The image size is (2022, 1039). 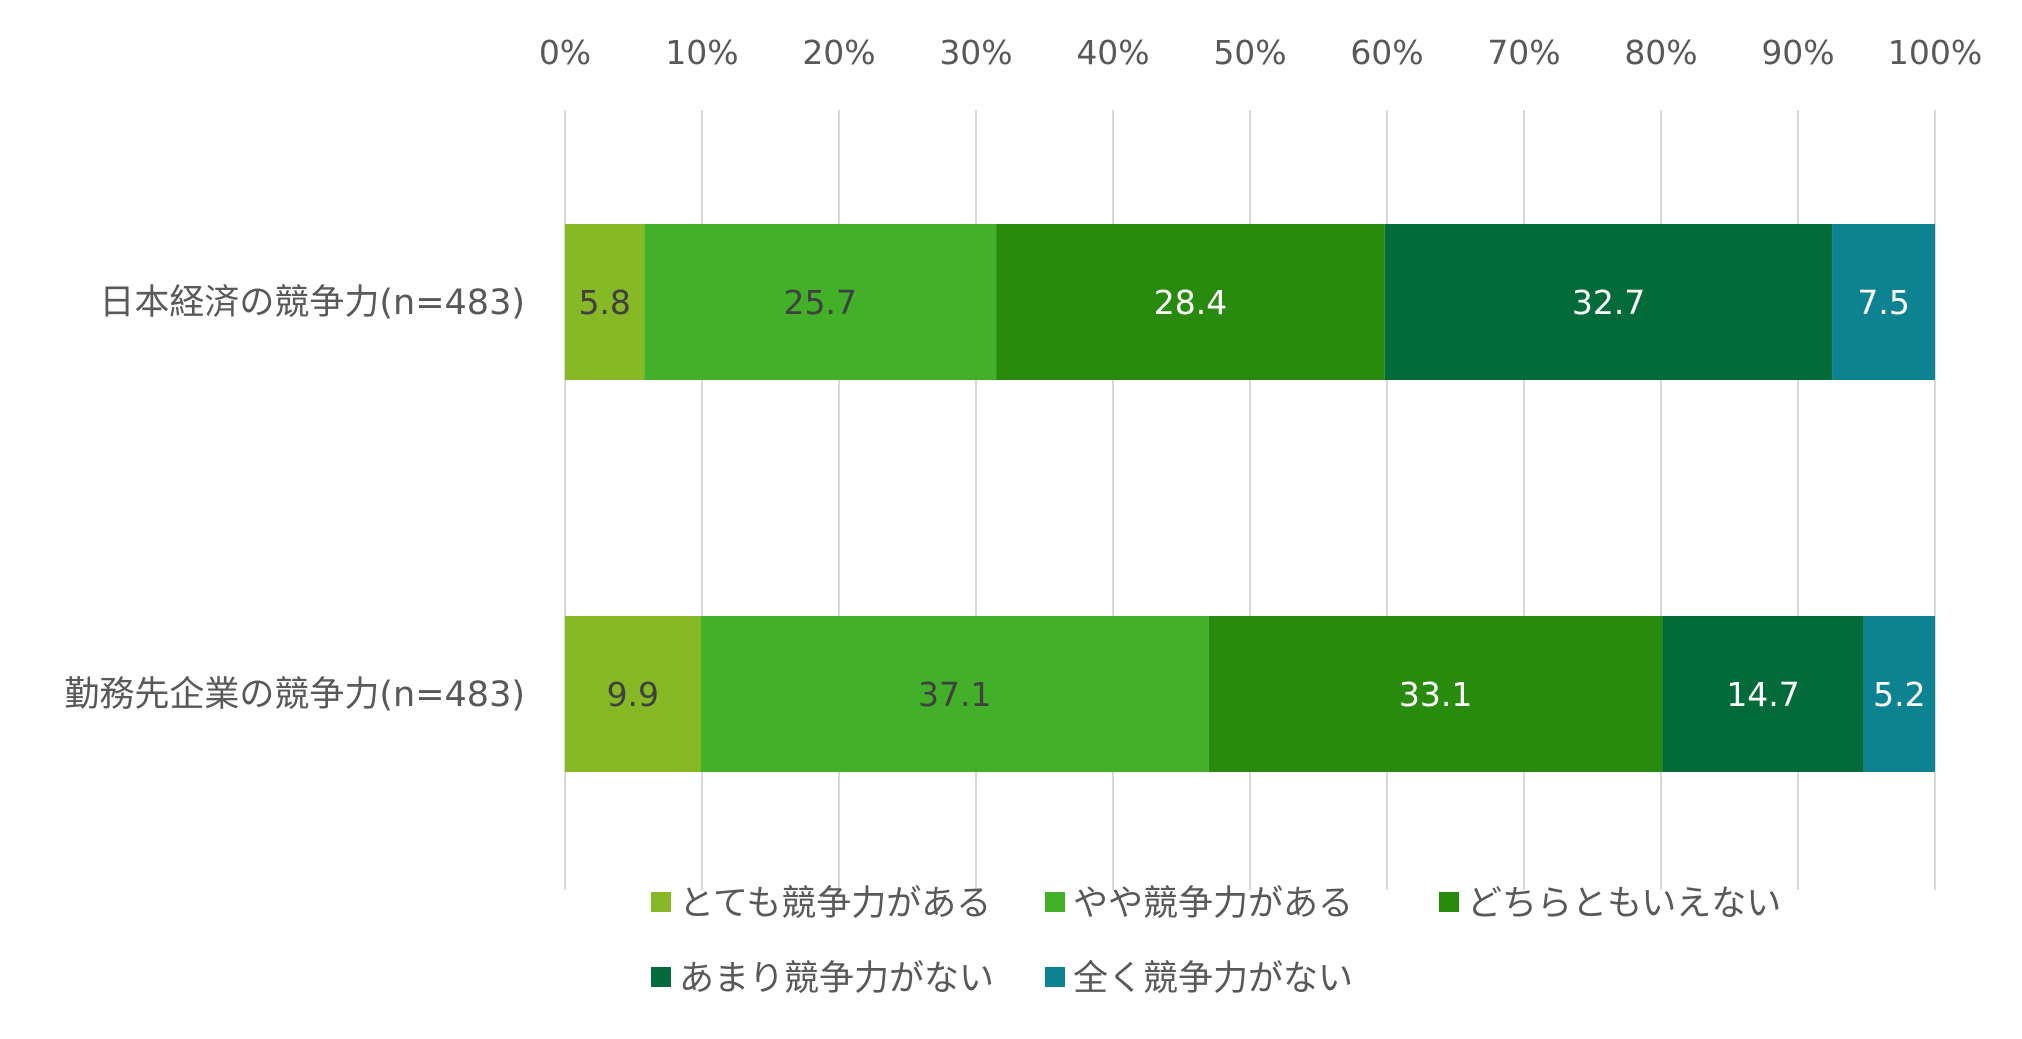 I want to click on category-label: 日本経済の競争力(n=483), so click(x=312, y=303).